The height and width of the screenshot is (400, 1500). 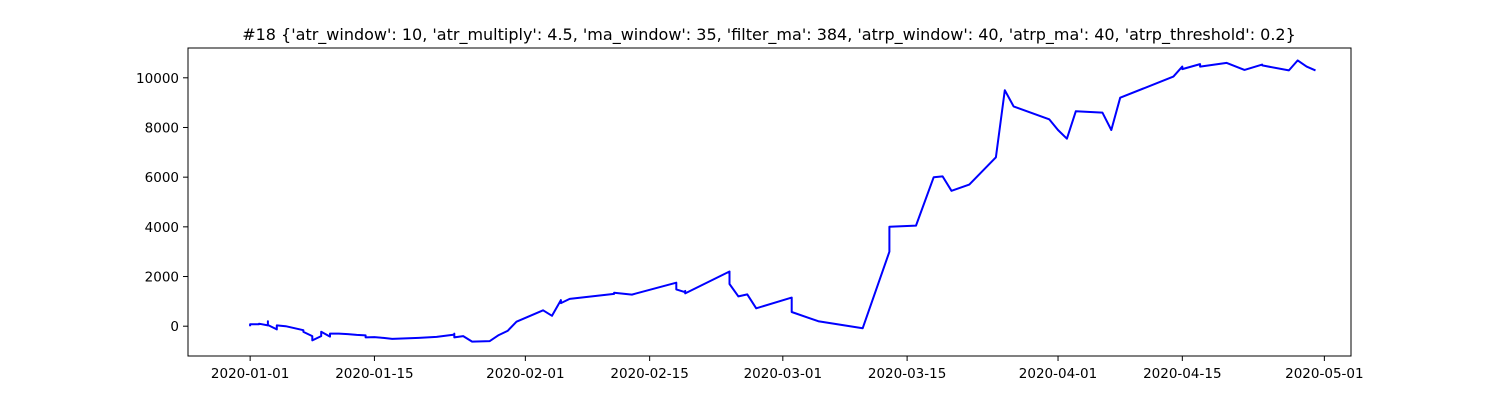 I want to click on y-tick-label: 10000, so click(x=157, y=79).